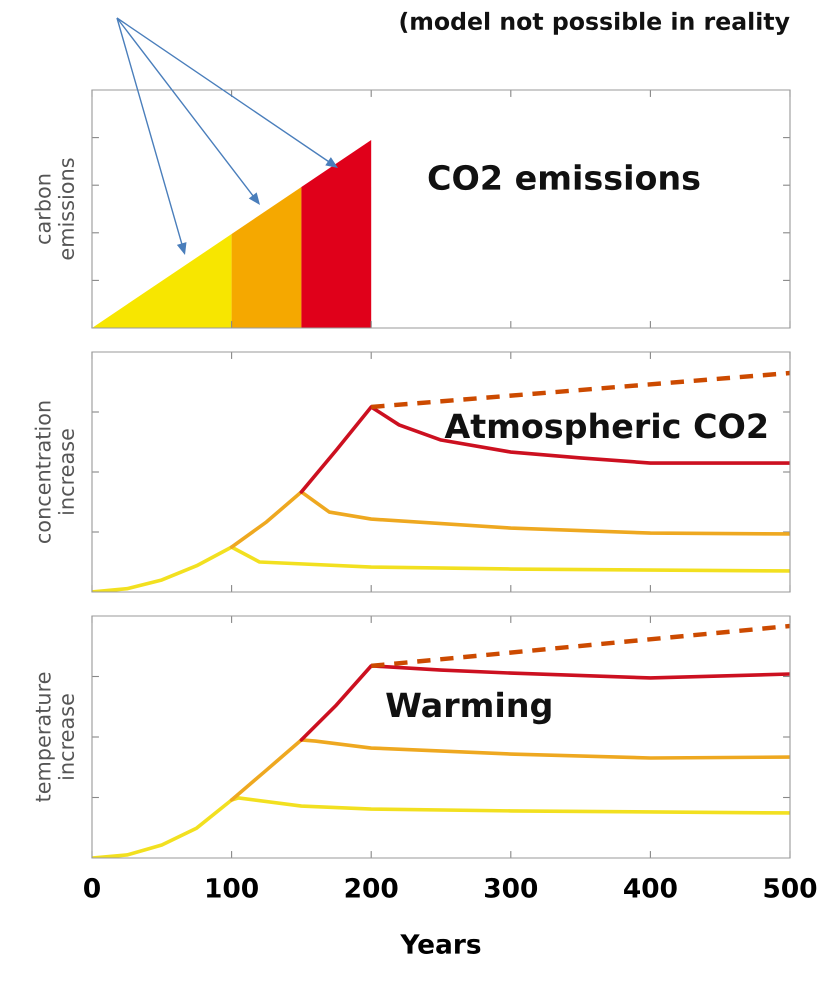  Describe the element at coordinates (372, 888) in the screenshot. I see `x-tick-label: 200` at that location.